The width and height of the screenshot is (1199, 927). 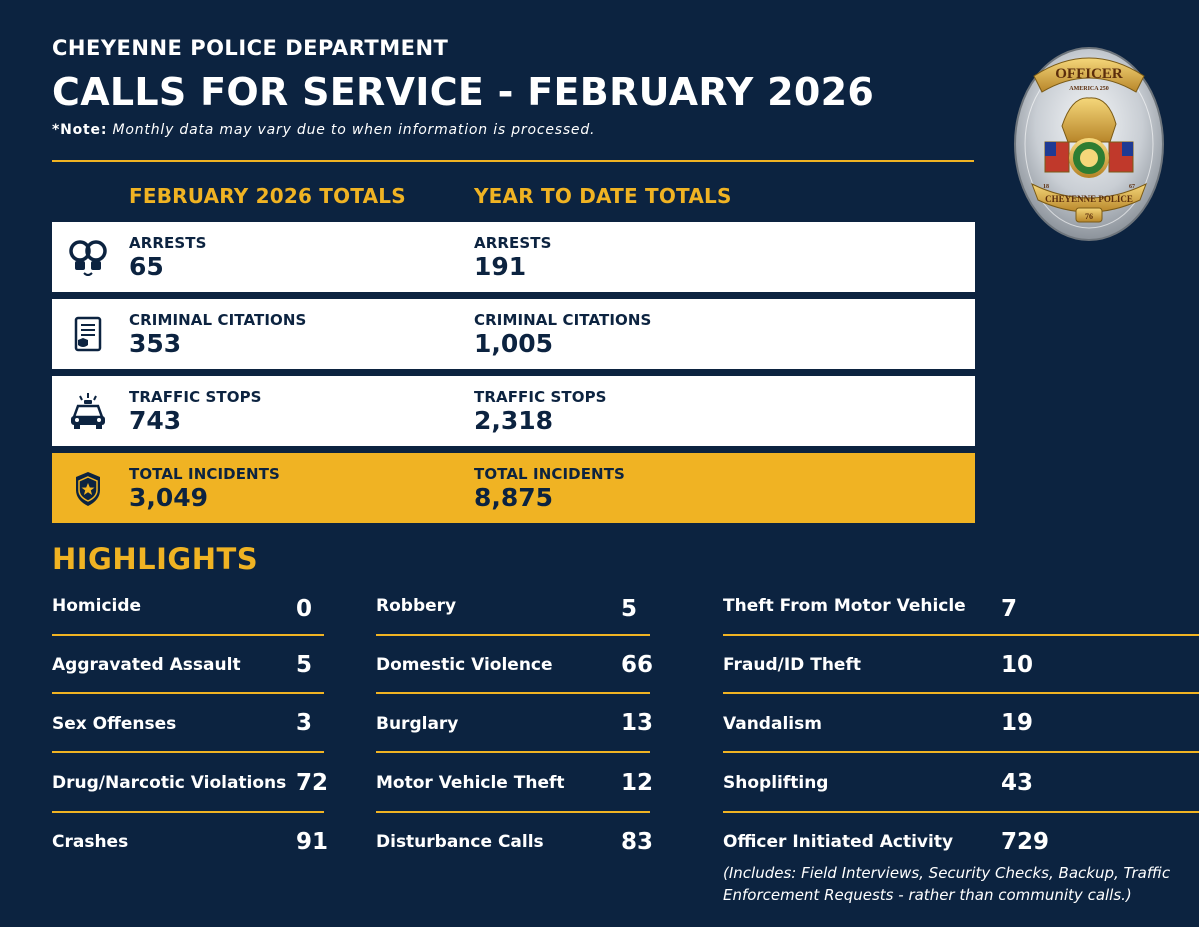 I want to click on badge-top-text: OFFICER, so click(x=1089, y=74).